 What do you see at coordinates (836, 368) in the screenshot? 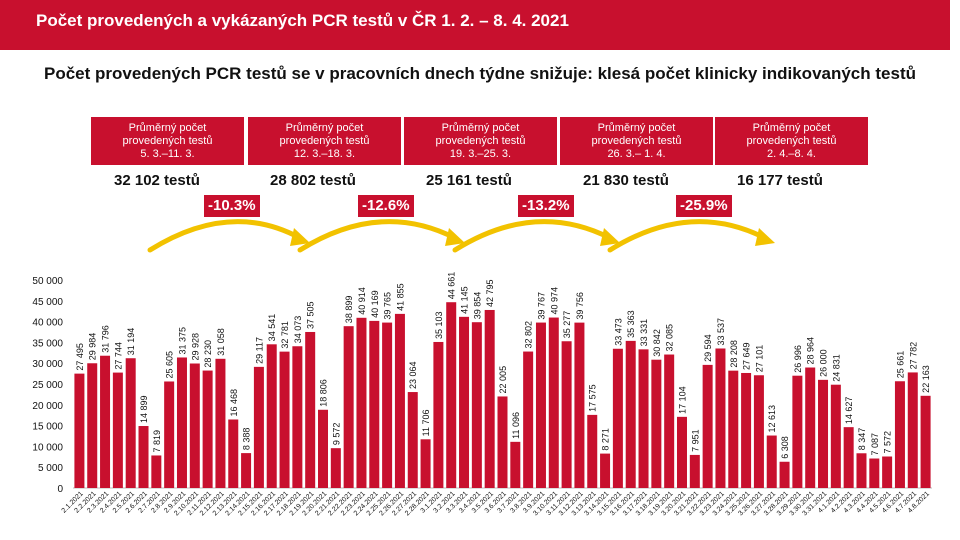
I see `bar-value-label: 24 831` at bounding box center [836, 368].